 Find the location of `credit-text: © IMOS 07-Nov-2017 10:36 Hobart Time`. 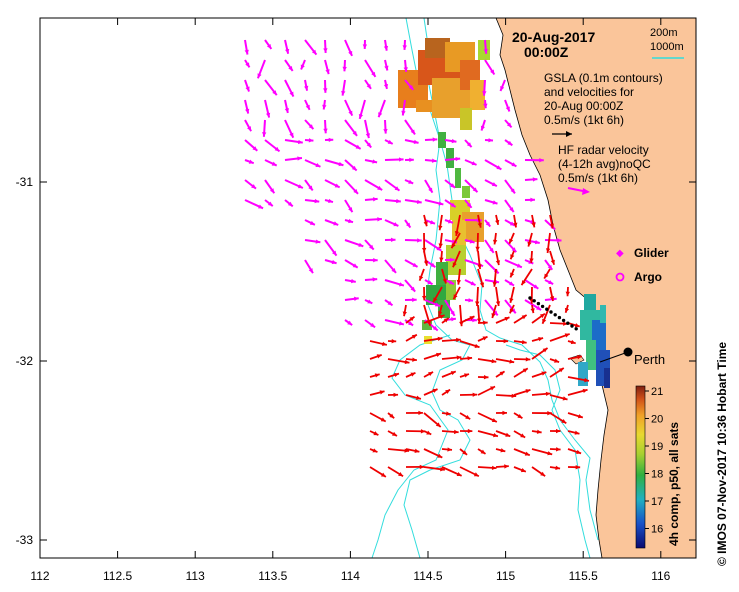

credit-text: © IMOS 07-Nov-2017 10:36 Hobart Time is located at coordinates (722, 454).